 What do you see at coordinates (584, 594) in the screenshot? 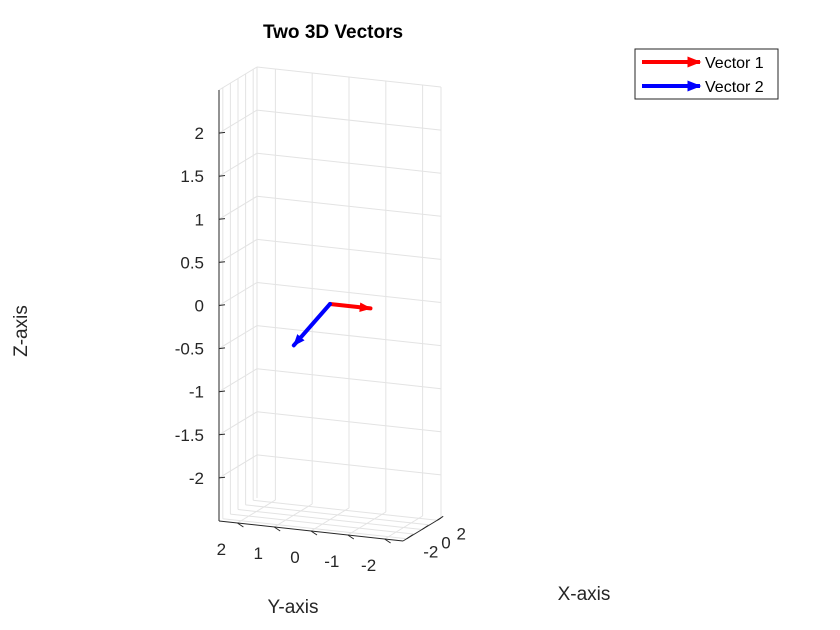
I see `x-axis-label: X-axis` at bounding box center [584, 594].